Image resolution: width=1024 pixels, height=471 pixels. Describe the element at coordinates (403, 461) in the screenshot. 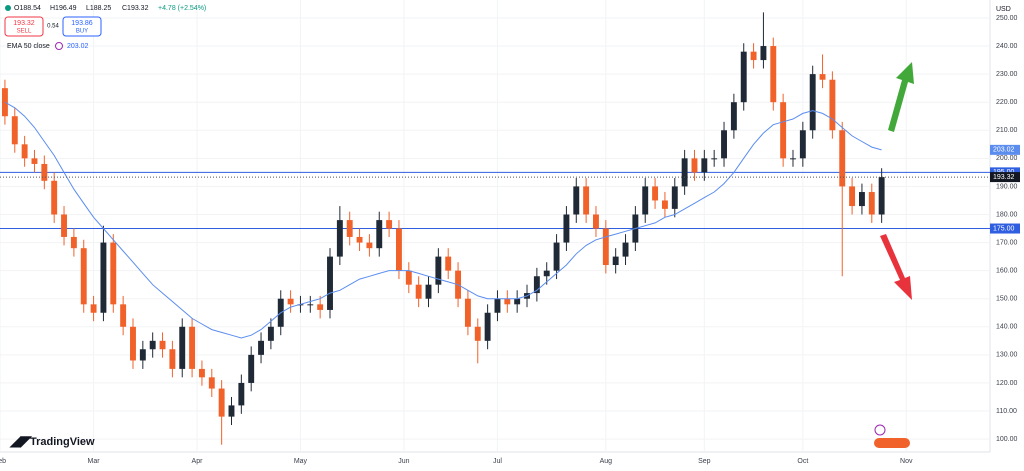

I see `x-tick-label: Jun` at that location.